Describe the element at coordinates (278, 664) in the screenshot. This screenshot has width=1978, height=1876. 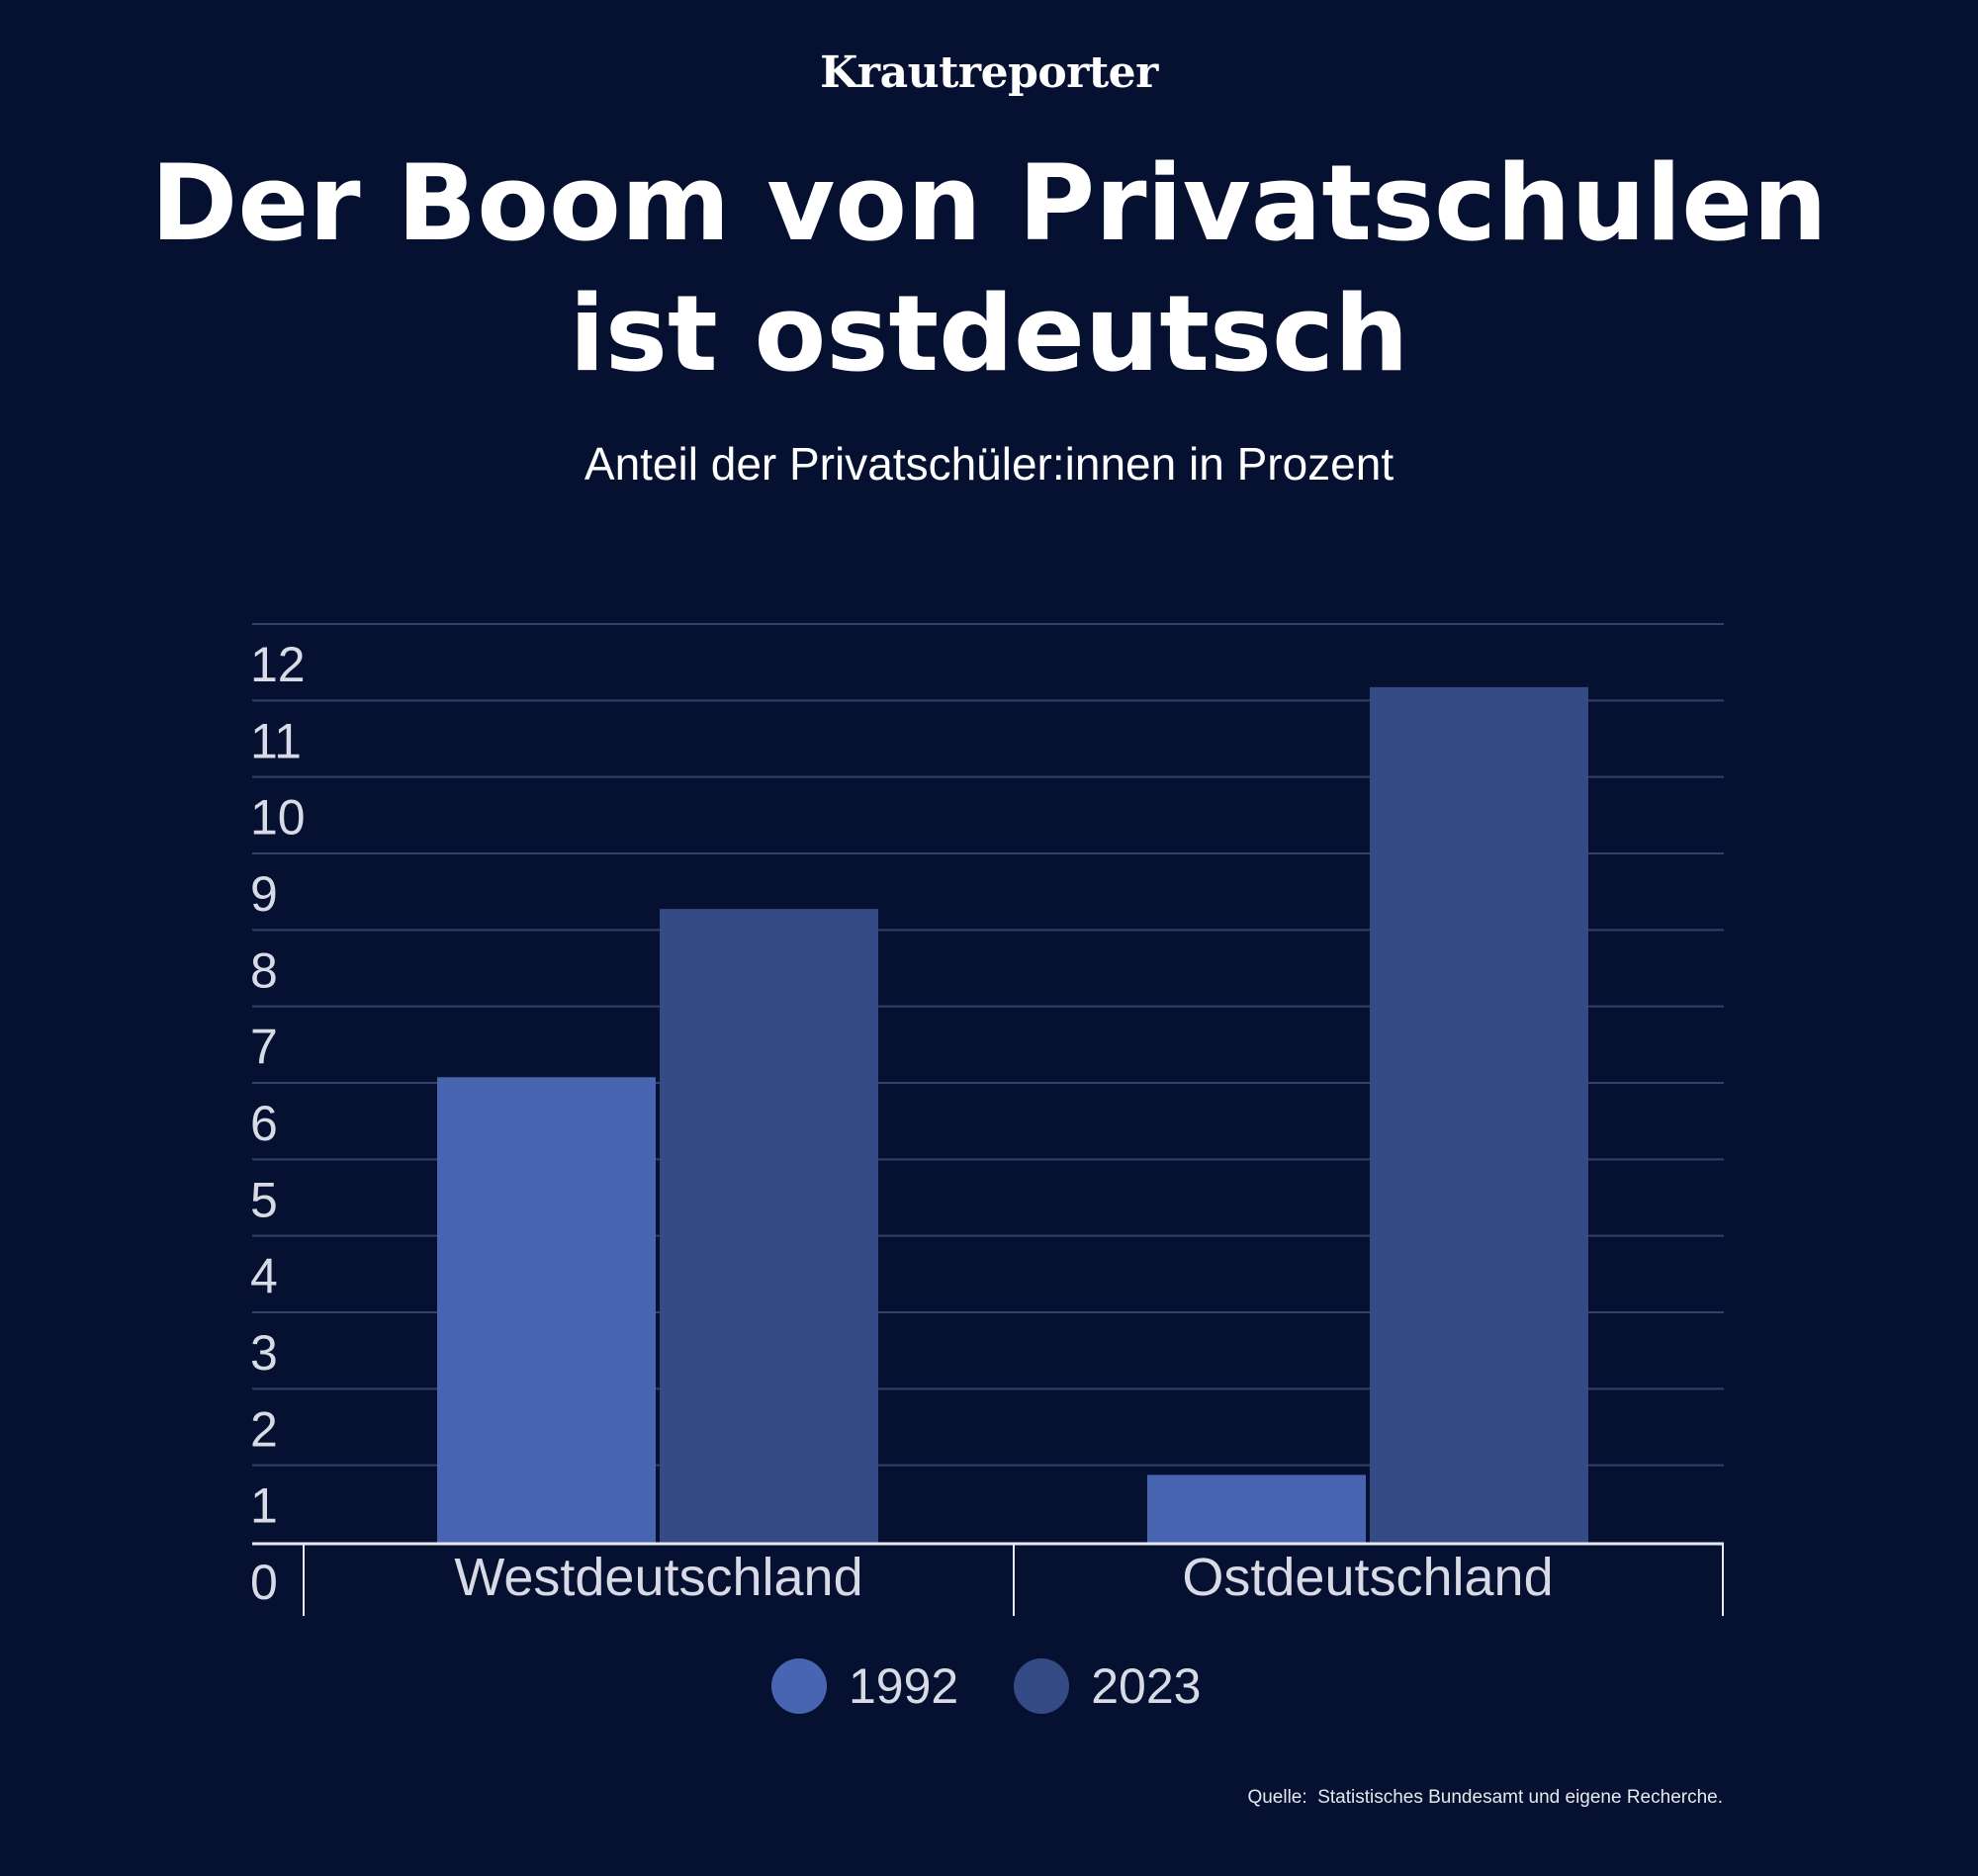
I see `y-tick-label-12: 12` at that location.